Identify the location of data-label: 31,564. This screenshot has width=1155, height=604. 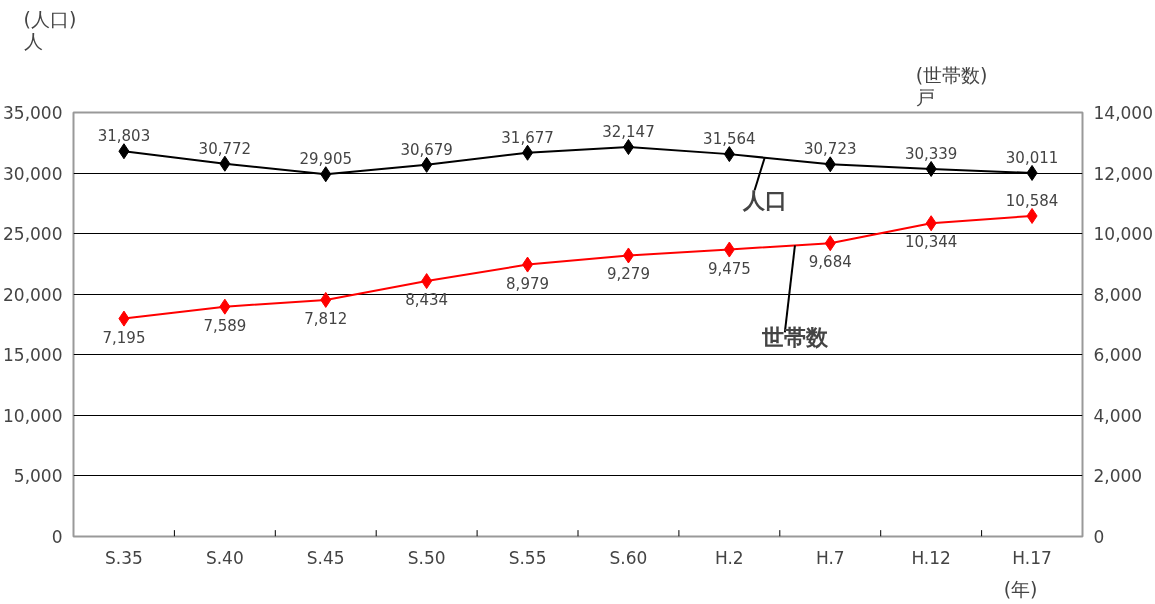
(729, 139).